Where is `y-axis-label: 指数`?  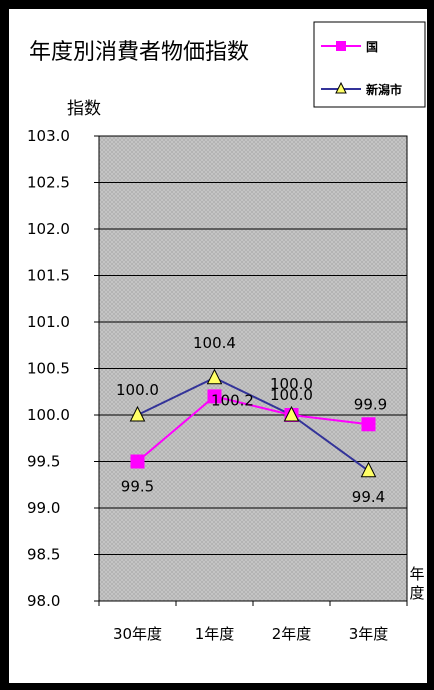
y-axis-label: 指数 is located at coordinates (84, 109).